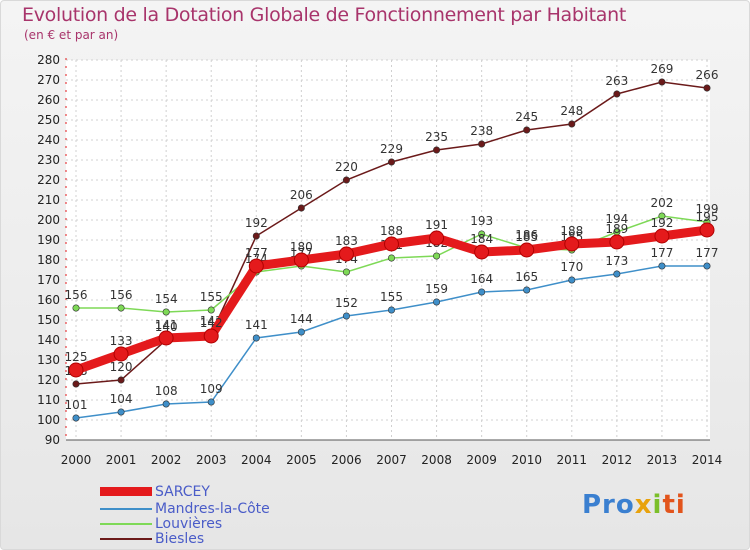 The height and width of the screenshot is (550, 750). What do you see at coordinates (121, 367) in the screenshot?
I see `data-label-biesles: 120` at bounding box center [121, 367].